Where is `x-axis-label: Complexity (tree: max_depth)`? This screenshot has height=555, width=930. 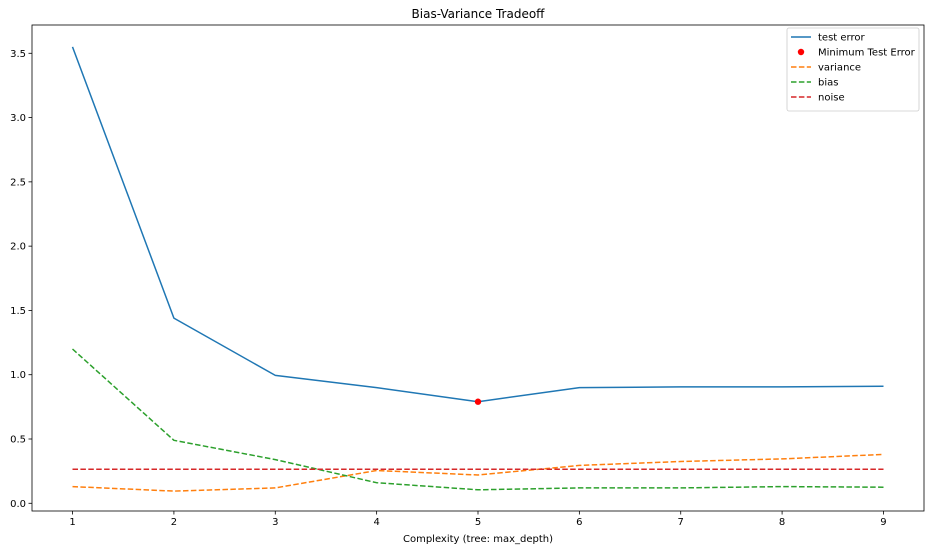 x-axis-label: Complexity (tree: max_depth) is located at coordinates (478, 539).